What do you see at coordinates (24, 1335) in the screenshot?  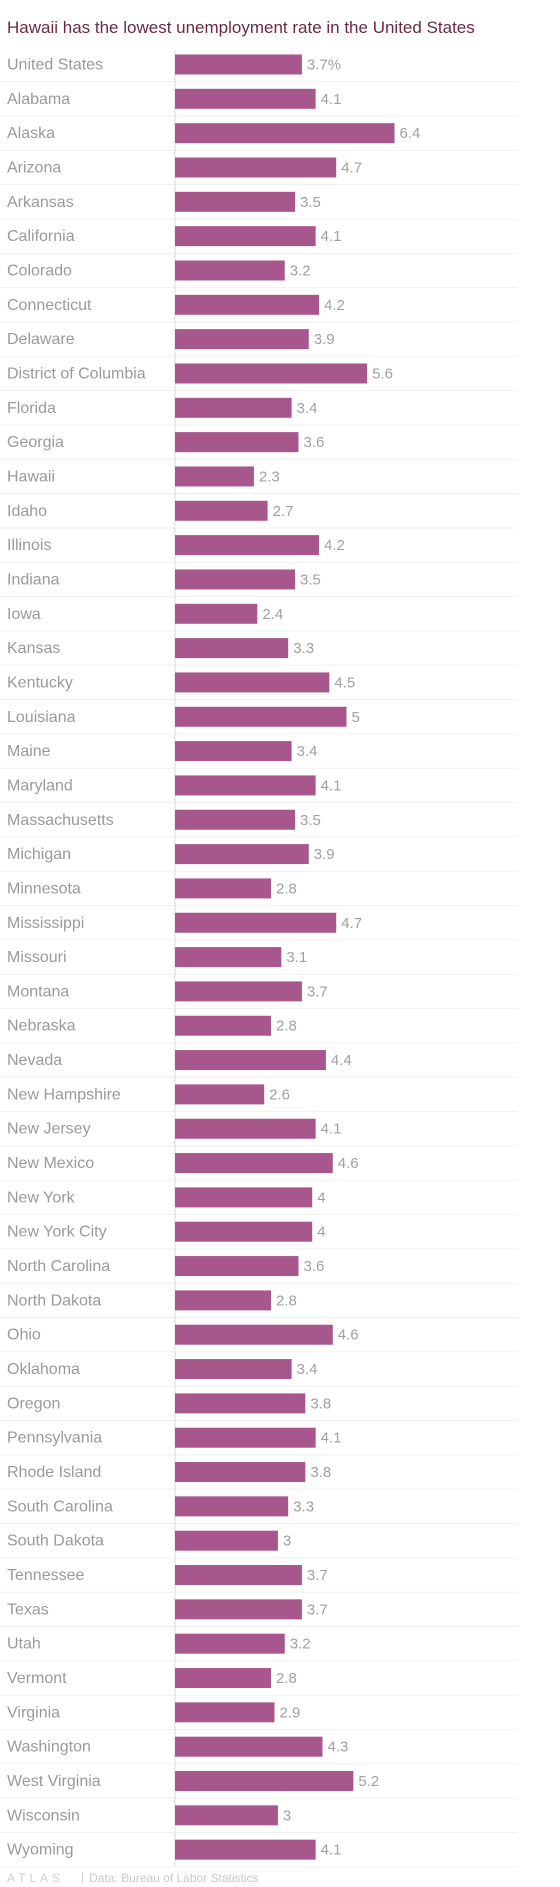 I see `category-label: Ohio` at bounding box center [24, 1335].